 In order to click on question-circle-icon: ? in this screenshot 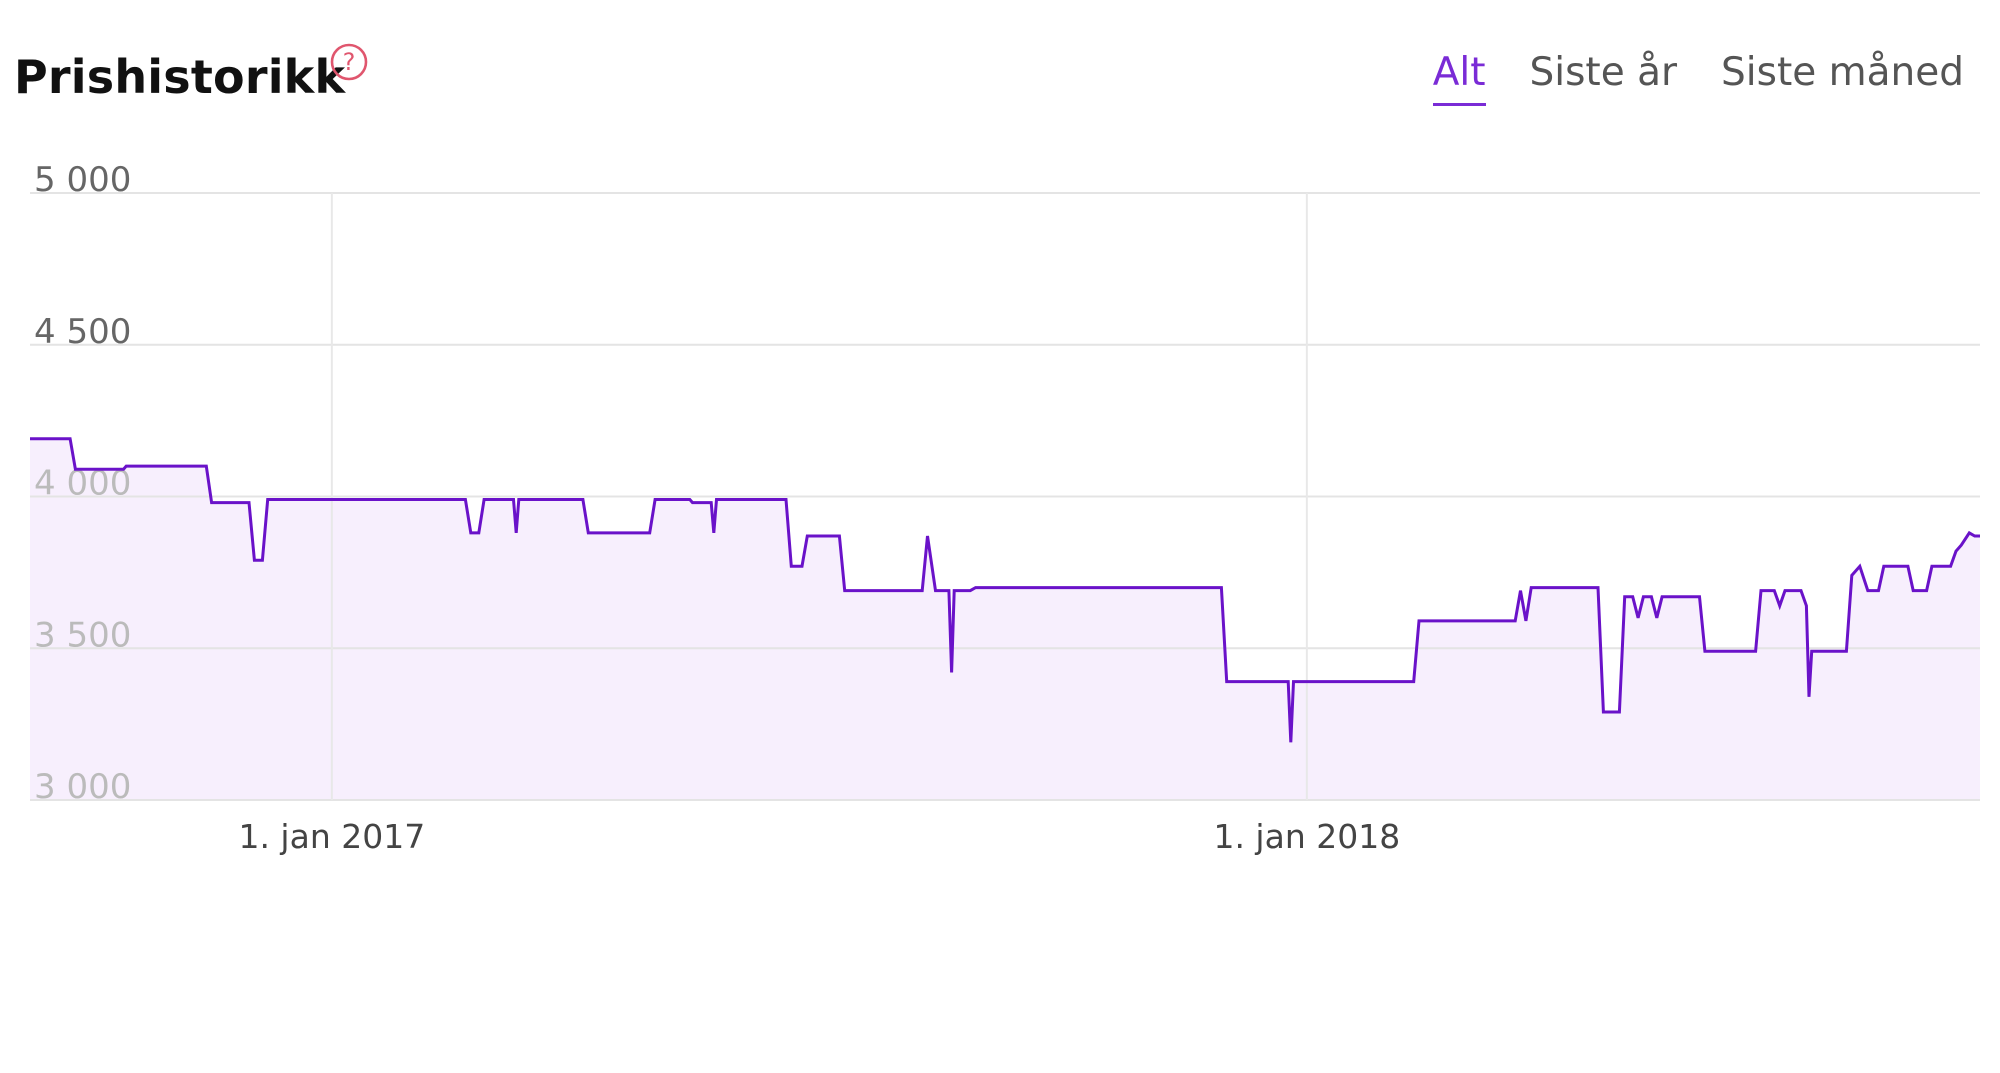, I will do `click(349, 62)`.